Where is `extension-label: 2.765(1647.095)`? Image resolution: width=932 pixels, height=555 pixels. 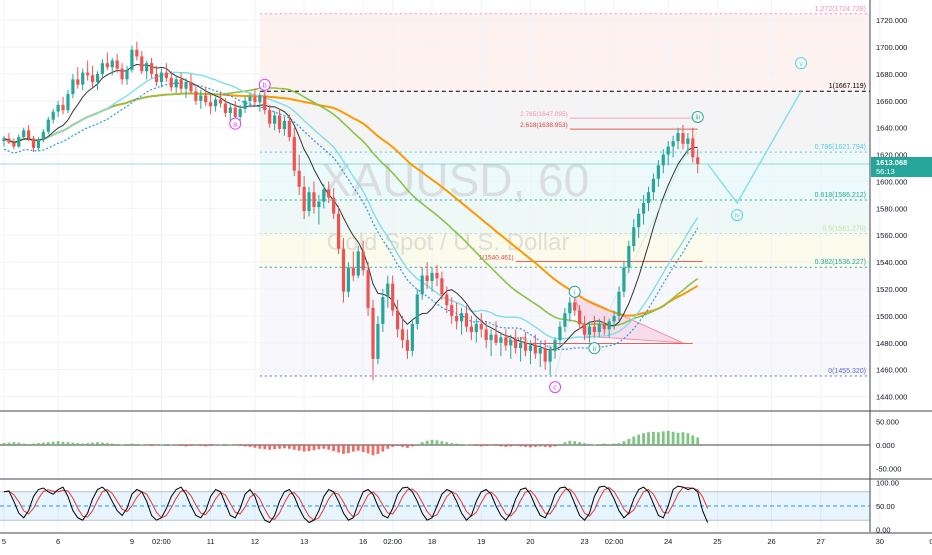
extension-label: 2.765(1647.095) is located at coordinates (544, 114).